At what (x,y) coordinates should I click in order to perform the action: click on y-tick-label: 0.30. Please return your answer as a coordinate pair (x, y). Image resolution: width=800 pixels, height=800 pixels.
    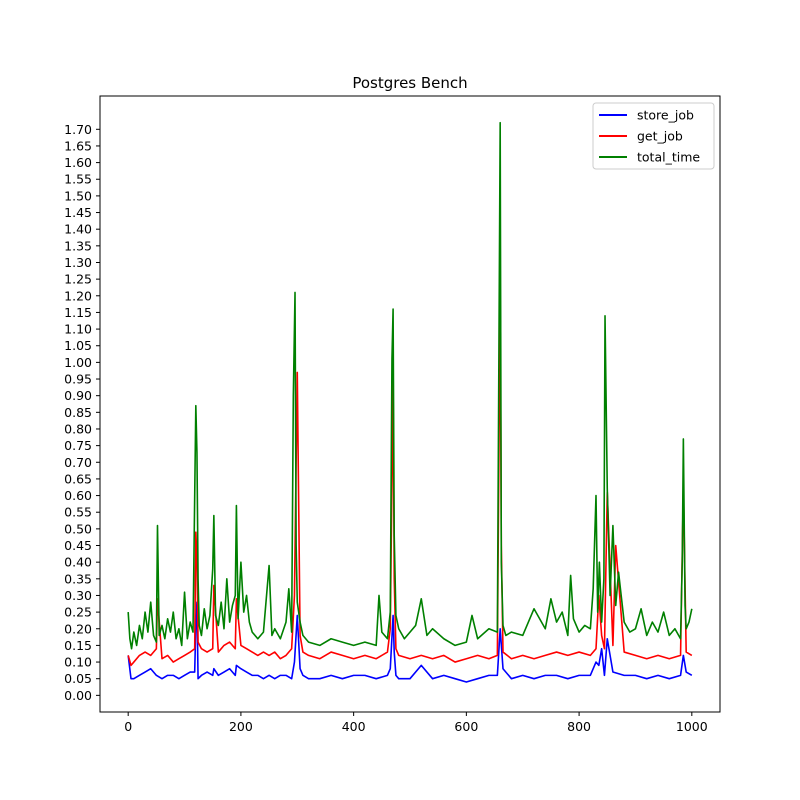
    Looking at the image, I should click on (78, 595).